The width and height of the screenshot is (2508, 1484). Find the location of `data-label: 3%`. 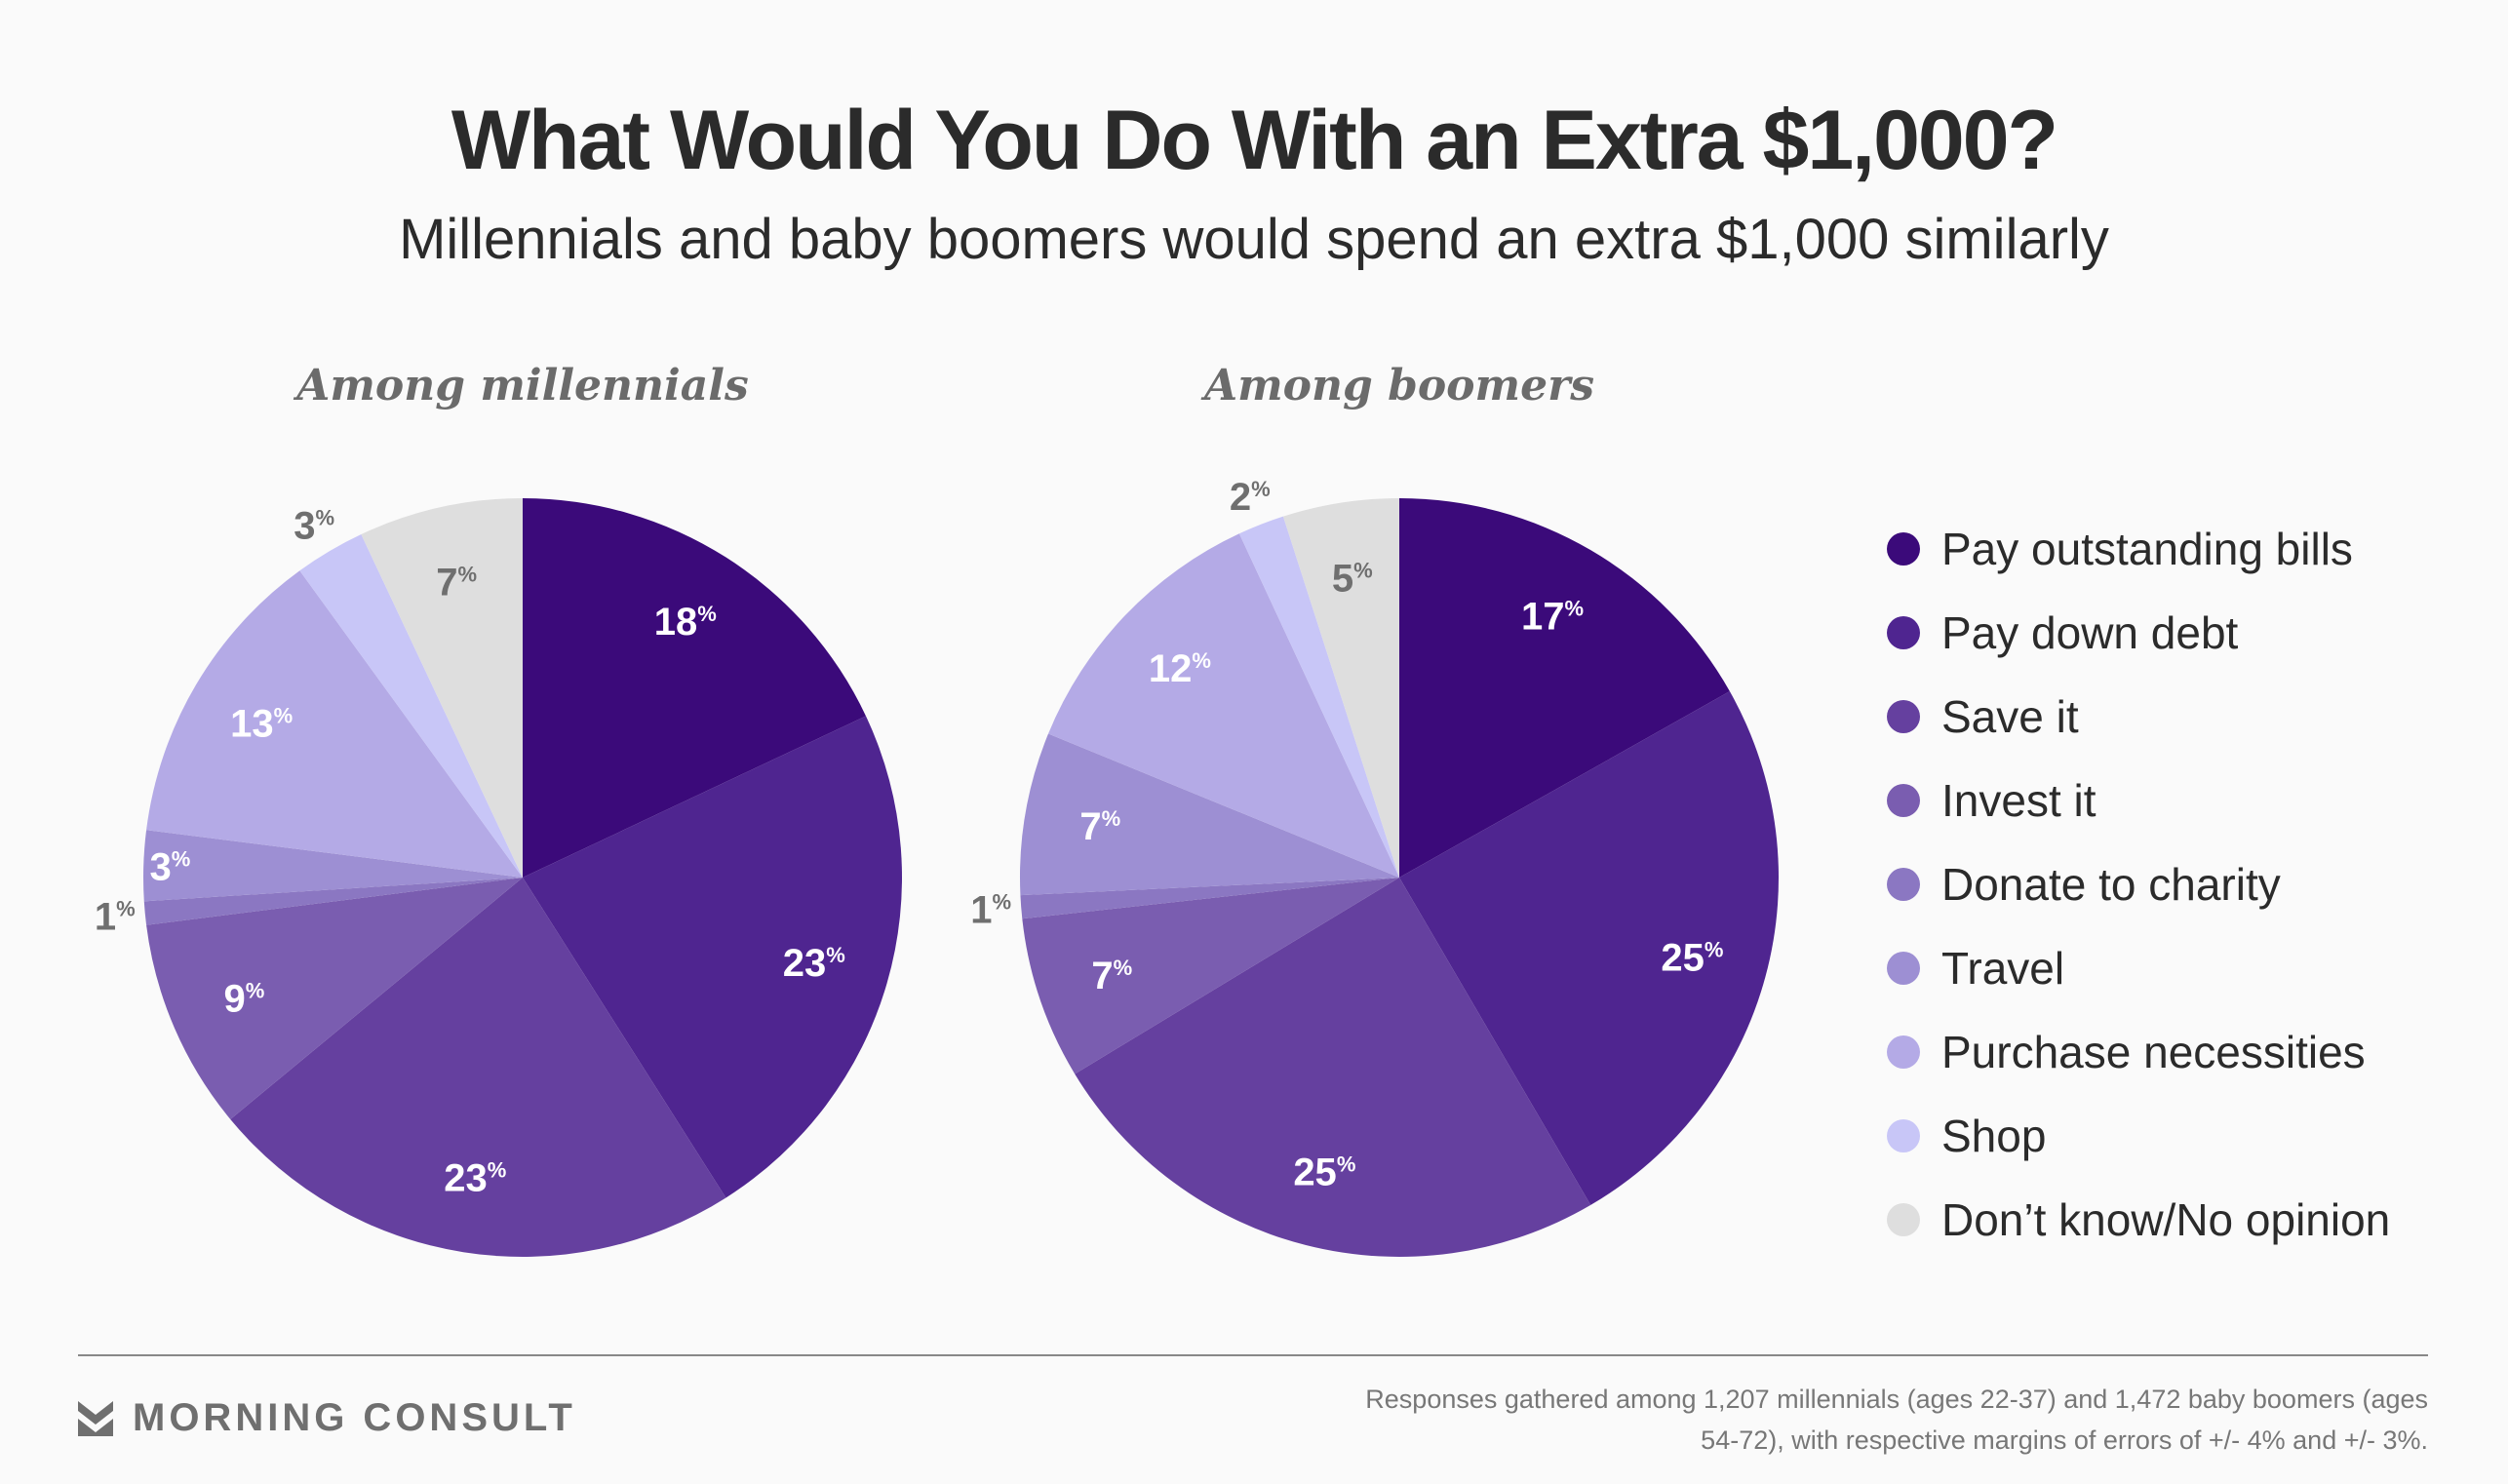

data-label: 3% is located at coordinates (314, 525).